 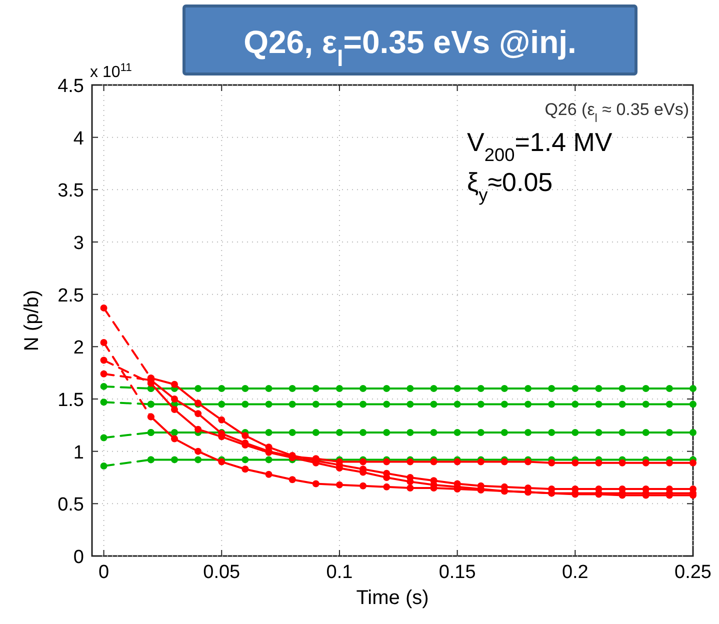 What do you see at coordinates (693, 572) in the screenshot?
I see `x-tick-label: 0.25` at bounding box center [693, 572].